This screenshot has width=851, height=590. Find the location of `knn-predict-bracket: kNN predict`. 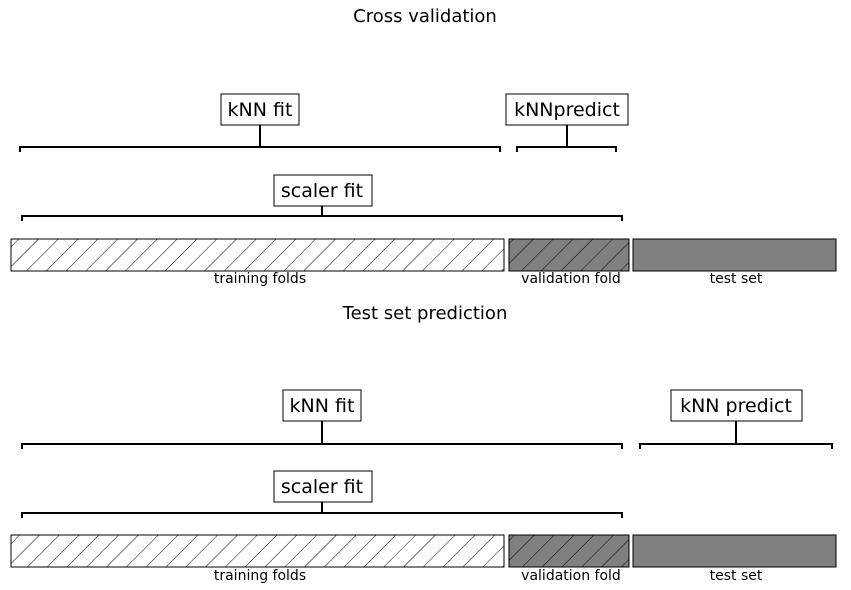

knn-predict-bracket: kNN predict is located at coordinates (736, 419).